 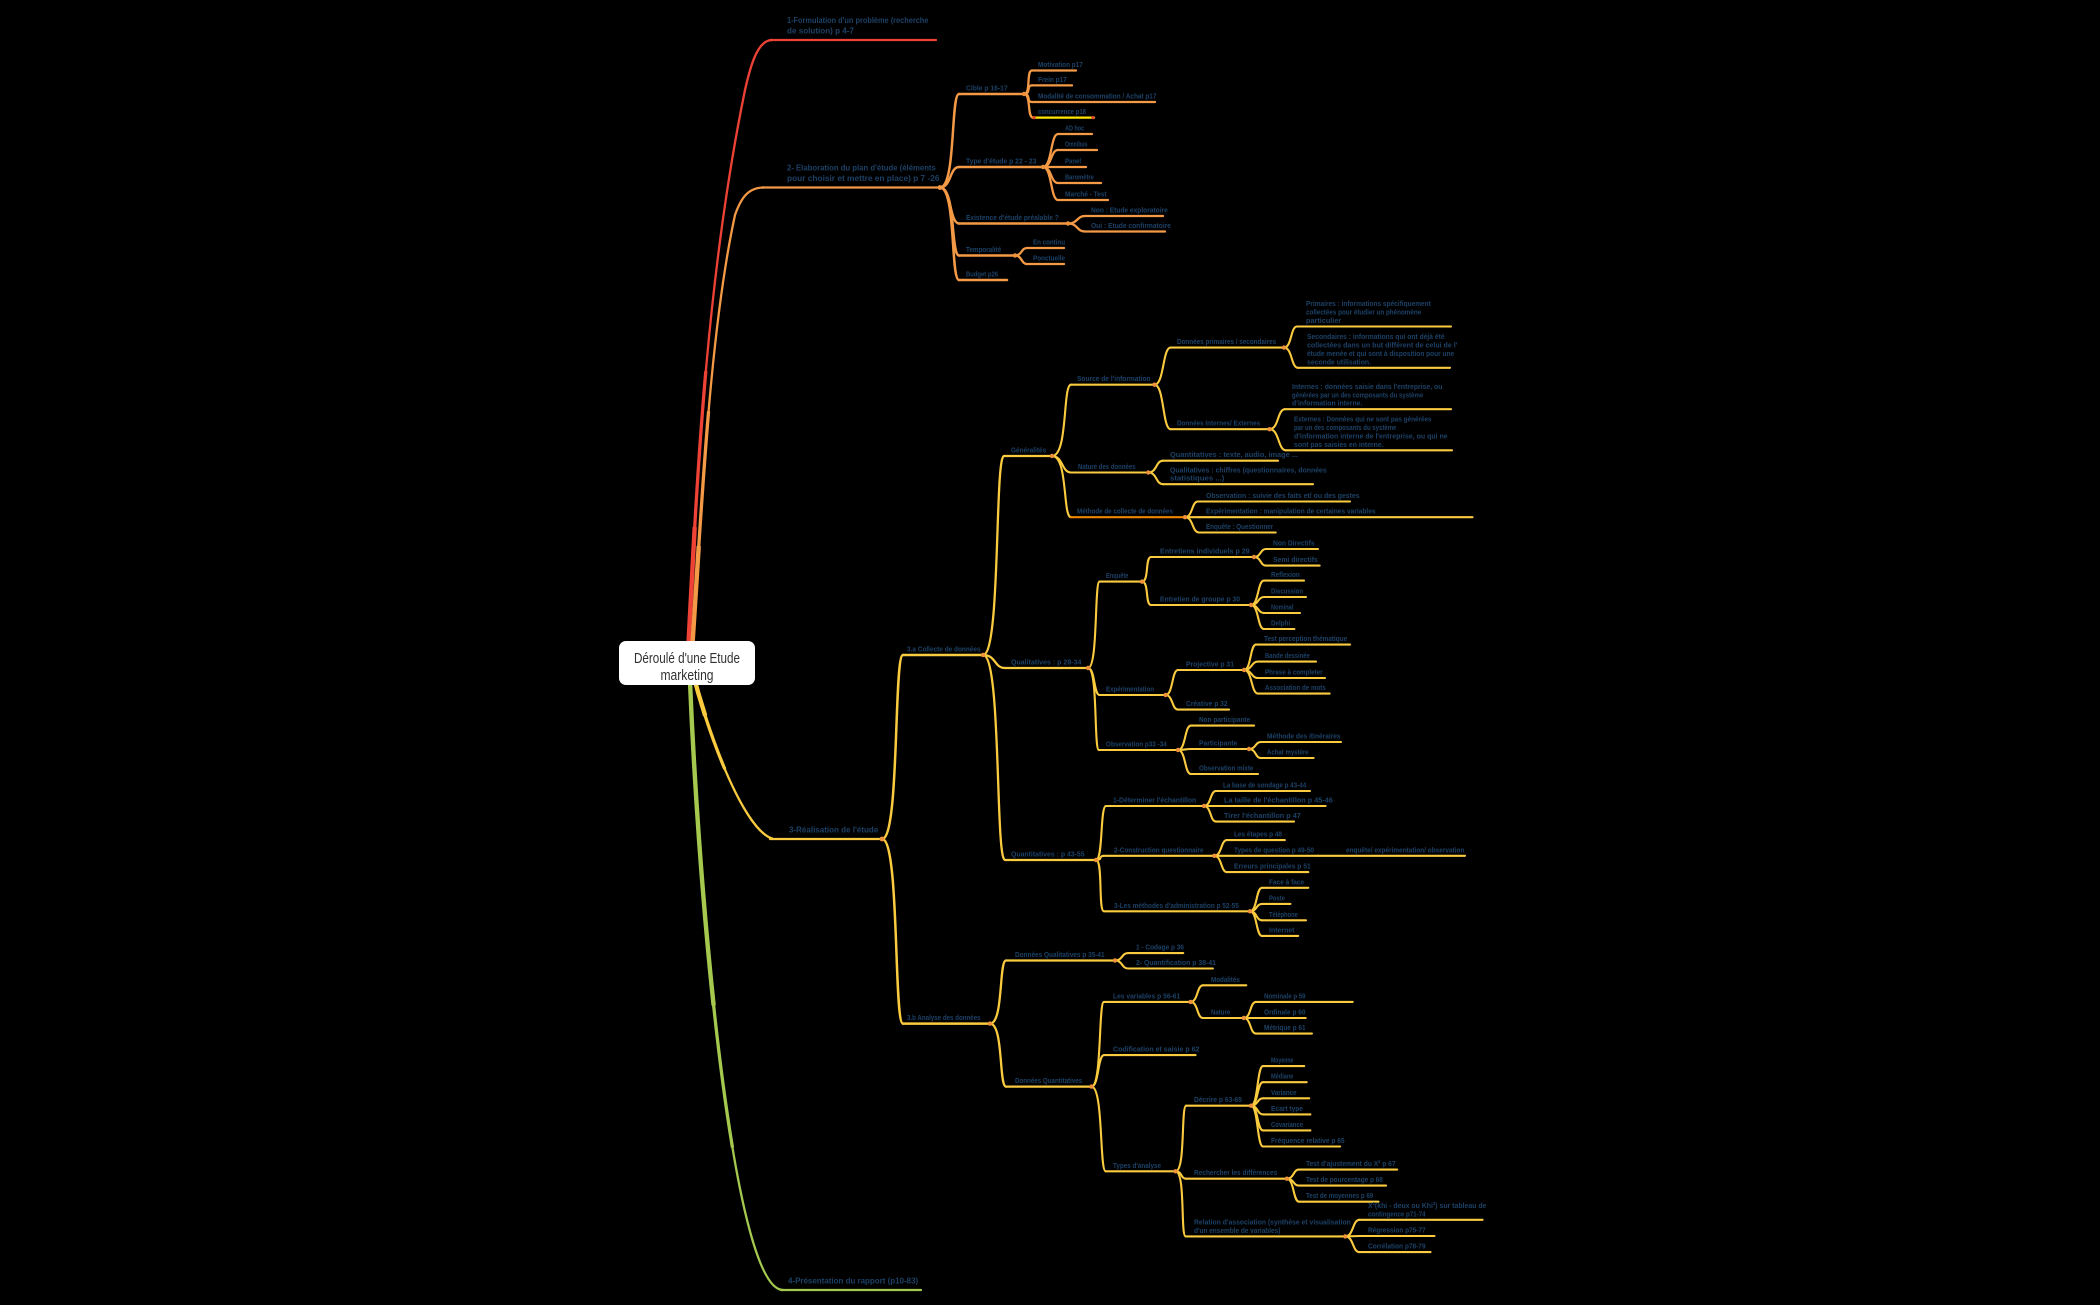 What do you see at coordinates (1160, 947) in the screenshot?
I see `svg-text: 1 - Codage p 36` at bounding box center [1160, 947].